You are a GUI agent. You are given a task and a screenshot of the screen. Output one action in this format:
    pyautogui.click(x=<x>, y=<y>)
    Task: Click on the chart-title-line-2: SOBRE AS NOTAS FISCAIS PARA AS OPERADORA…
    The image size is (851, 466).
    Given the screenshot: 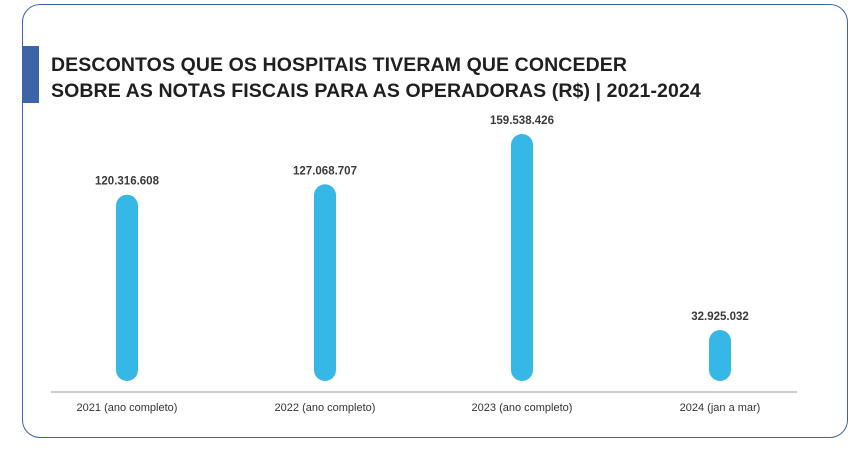 What is the action you would take?
    pyautogui.click(x=376, y=91)
    